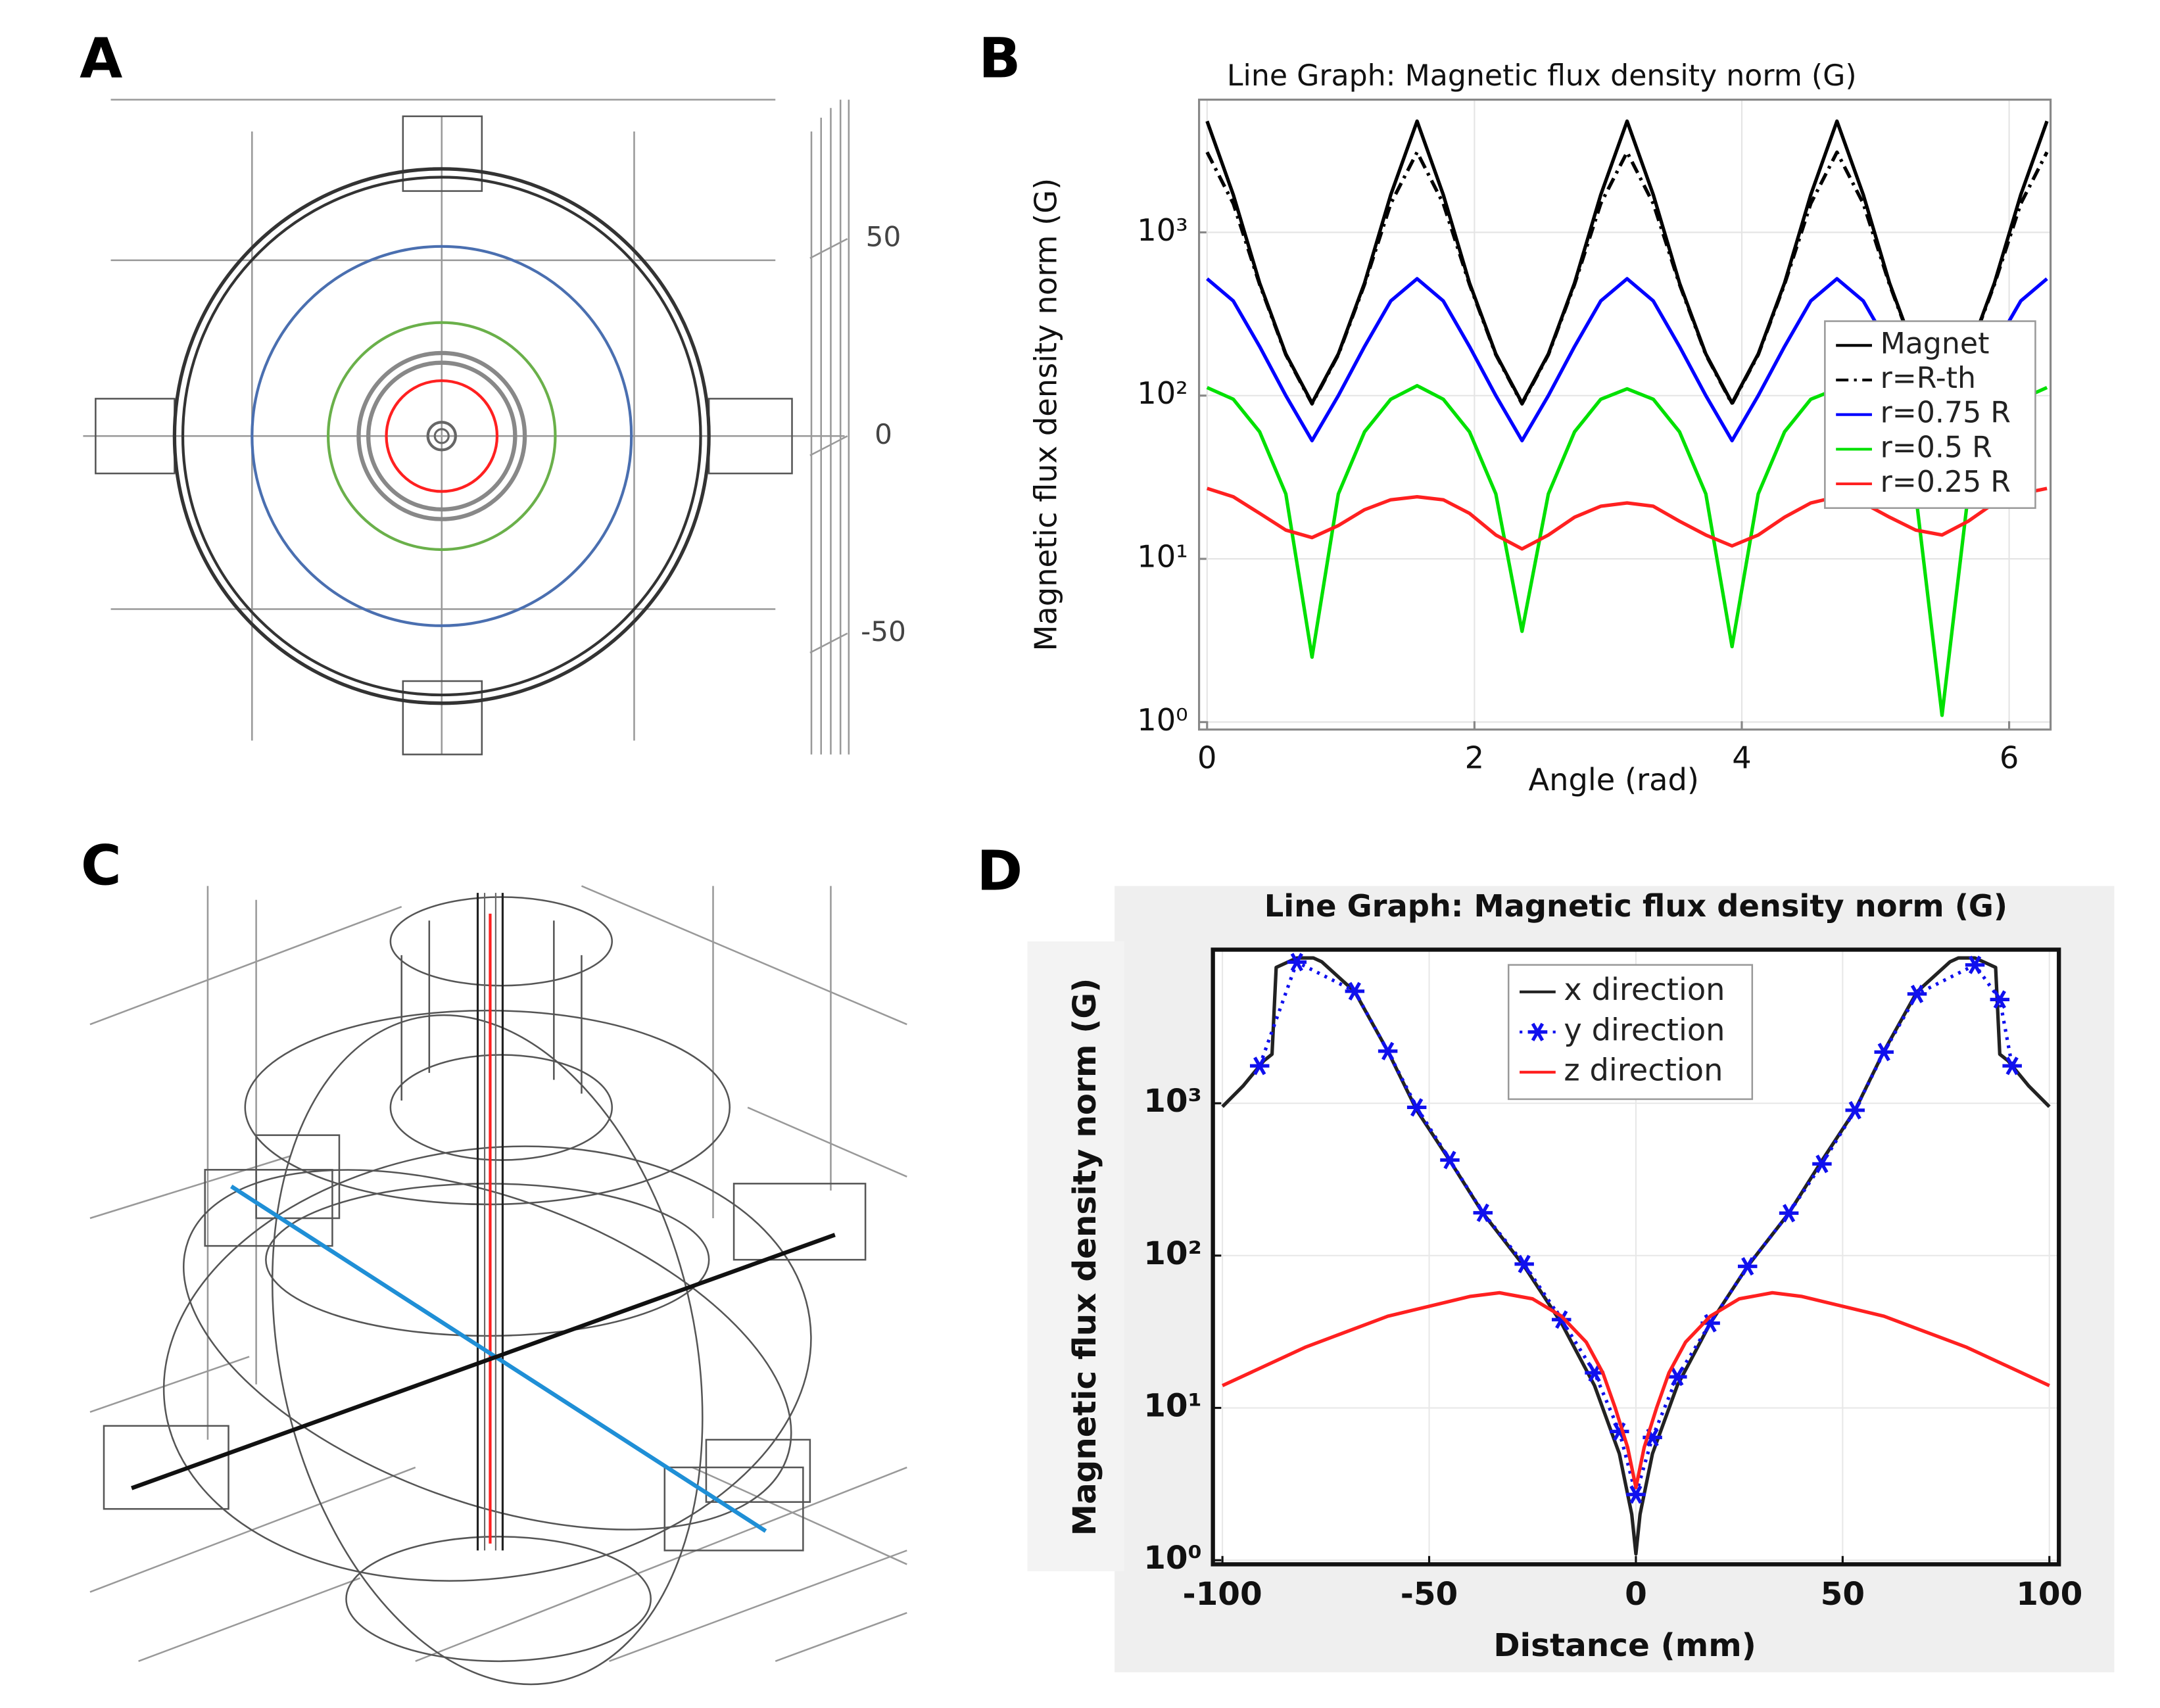 The height and width of the screenshot is (1708, 2160). What do you see at coordinates (1644, 1029) in the screenshot?
I see `legend-label: y direction` at bounding box center [1644, 1029].